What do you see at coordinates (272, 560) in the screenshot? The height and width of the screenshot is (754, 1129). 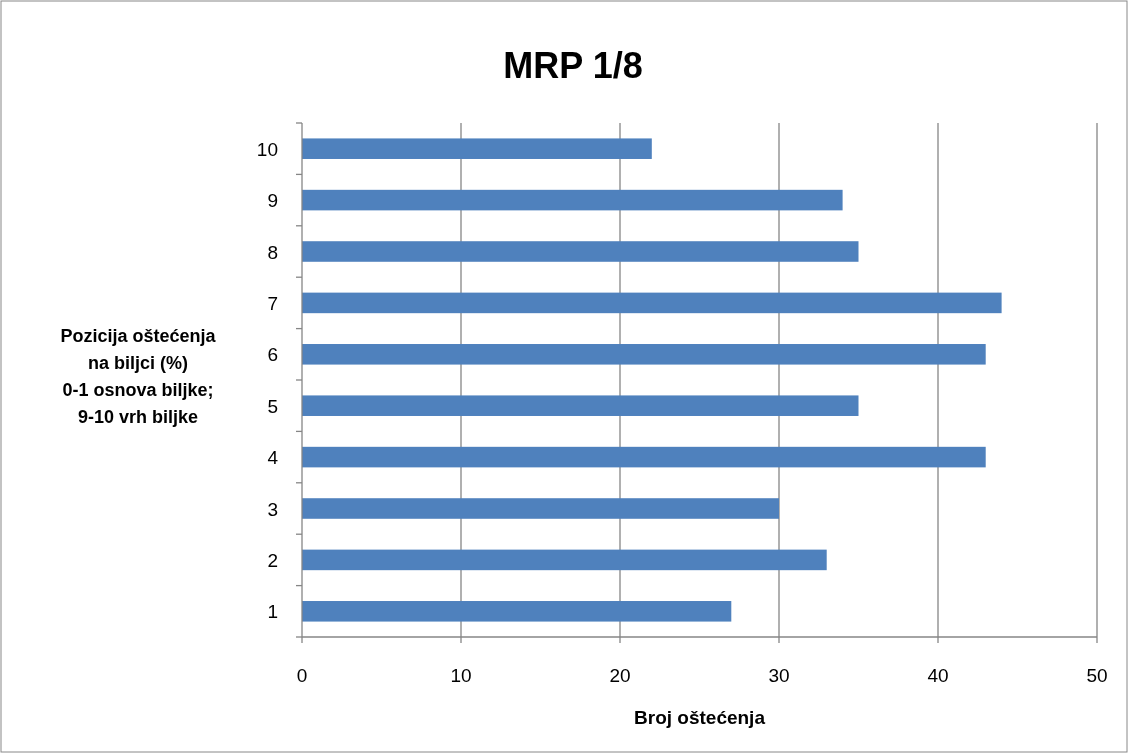 I see `y-tick-label: 2` at bounding box center [272, 560].